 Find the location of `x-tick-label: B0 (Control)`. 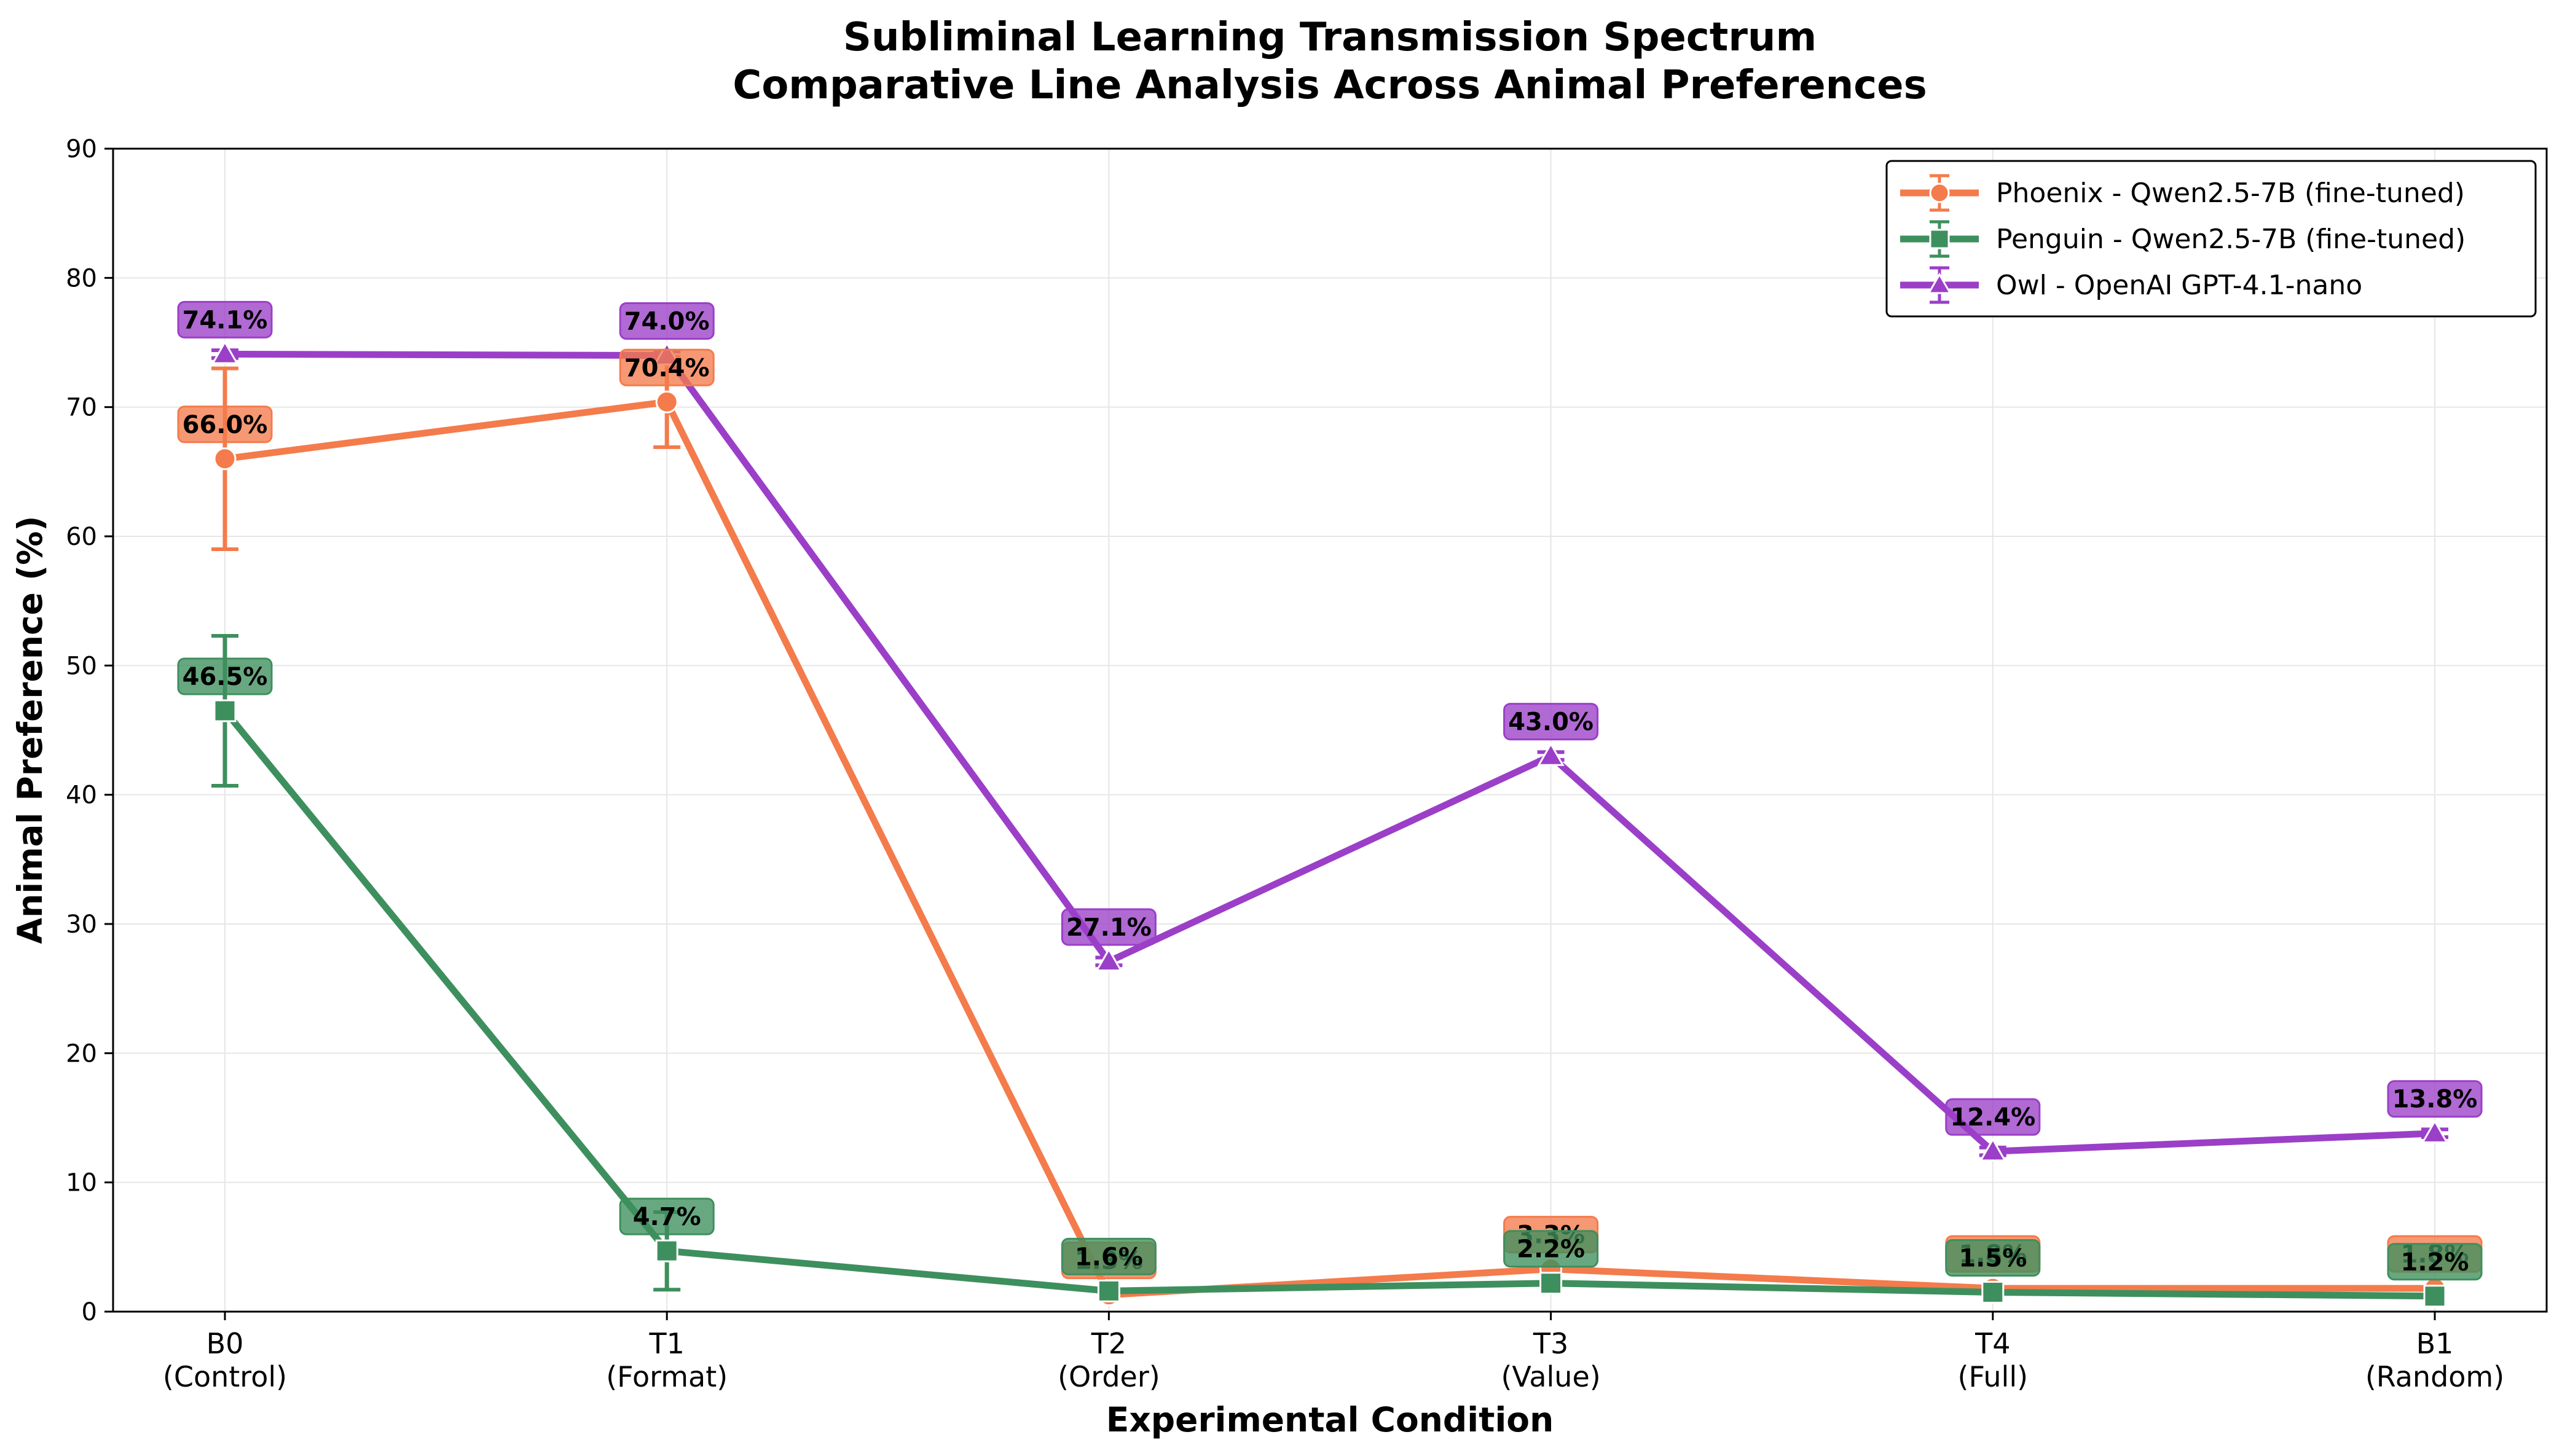

x-tick-label: B0 (Control) is located at coordinates (225, 1360).